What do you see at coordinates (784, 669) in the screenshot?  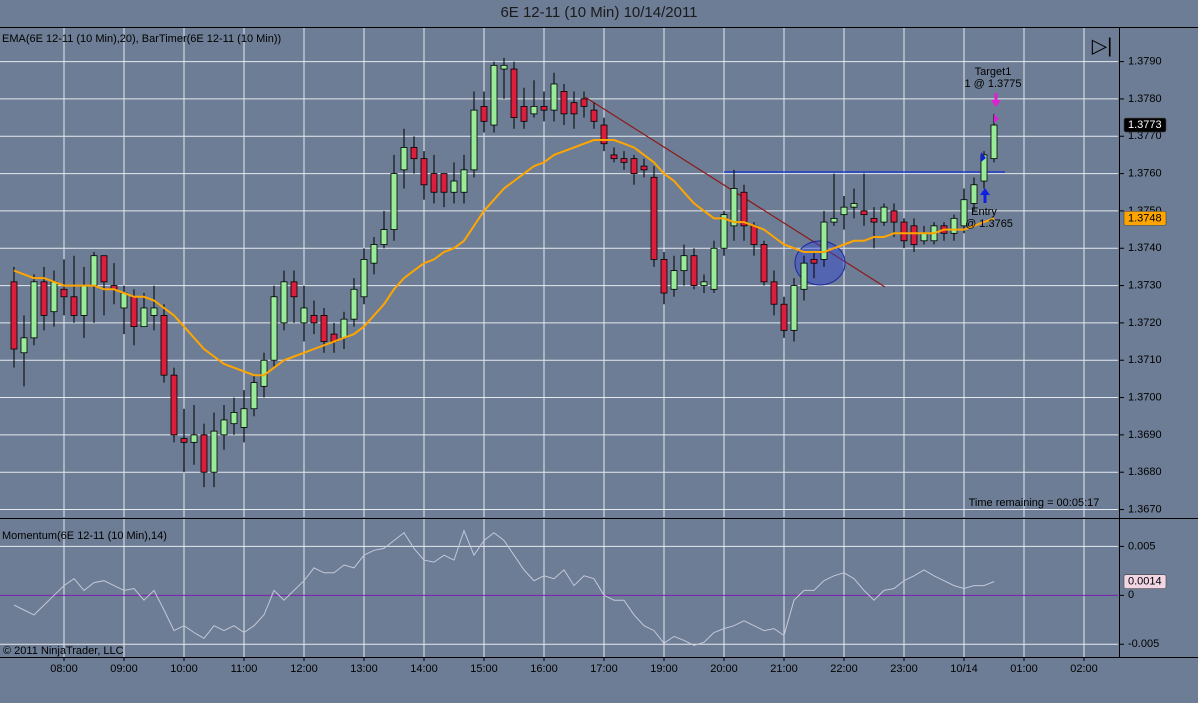 I see `x-tick-label: 21:00` at bounding box center [784, 669].